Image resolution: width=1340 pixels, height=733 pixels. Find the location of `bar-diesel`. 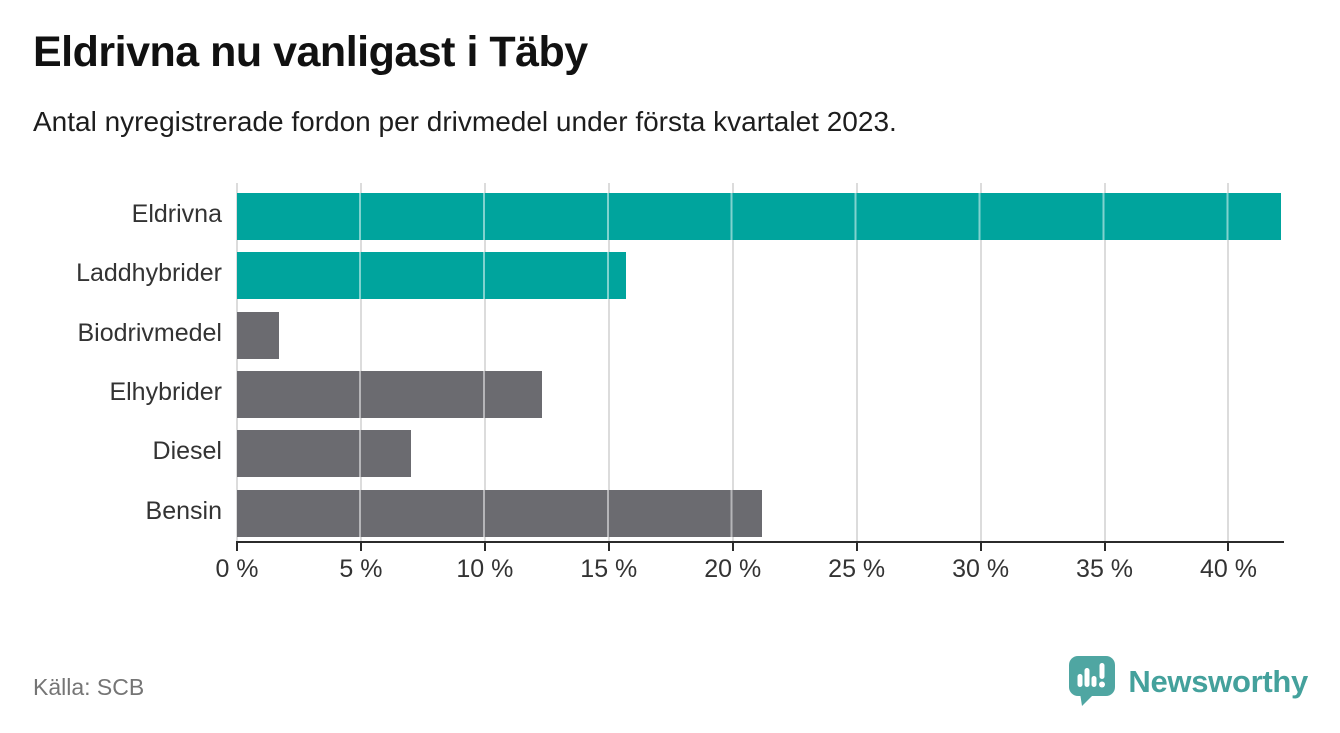

bar-diesel is located at coordinates (324, 454).